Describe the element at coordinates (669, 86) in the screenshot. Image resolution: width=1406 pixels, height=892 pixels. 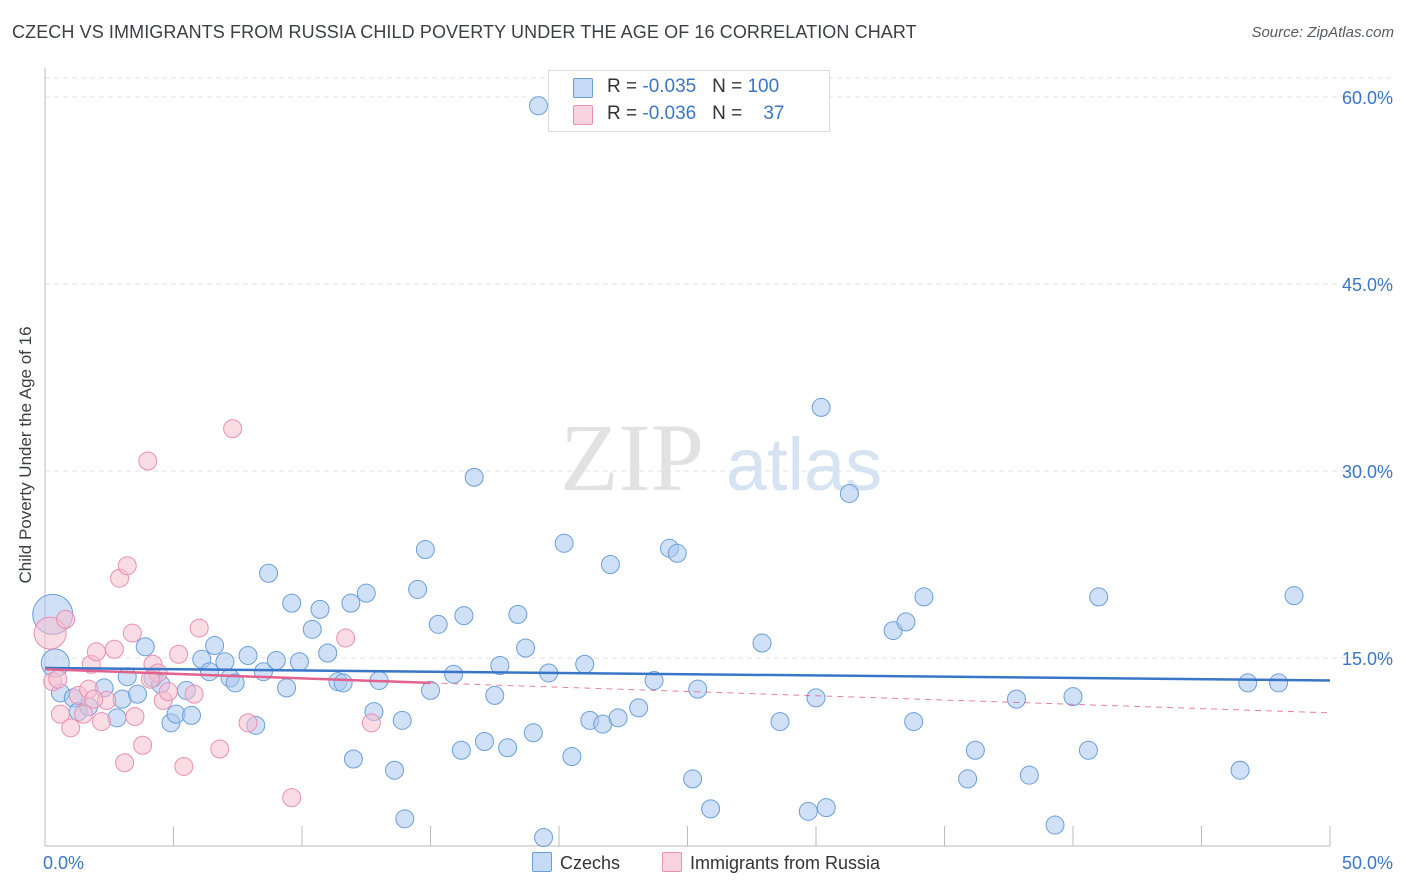
I see `legend-r-value-czechs: -0.035` at that location.